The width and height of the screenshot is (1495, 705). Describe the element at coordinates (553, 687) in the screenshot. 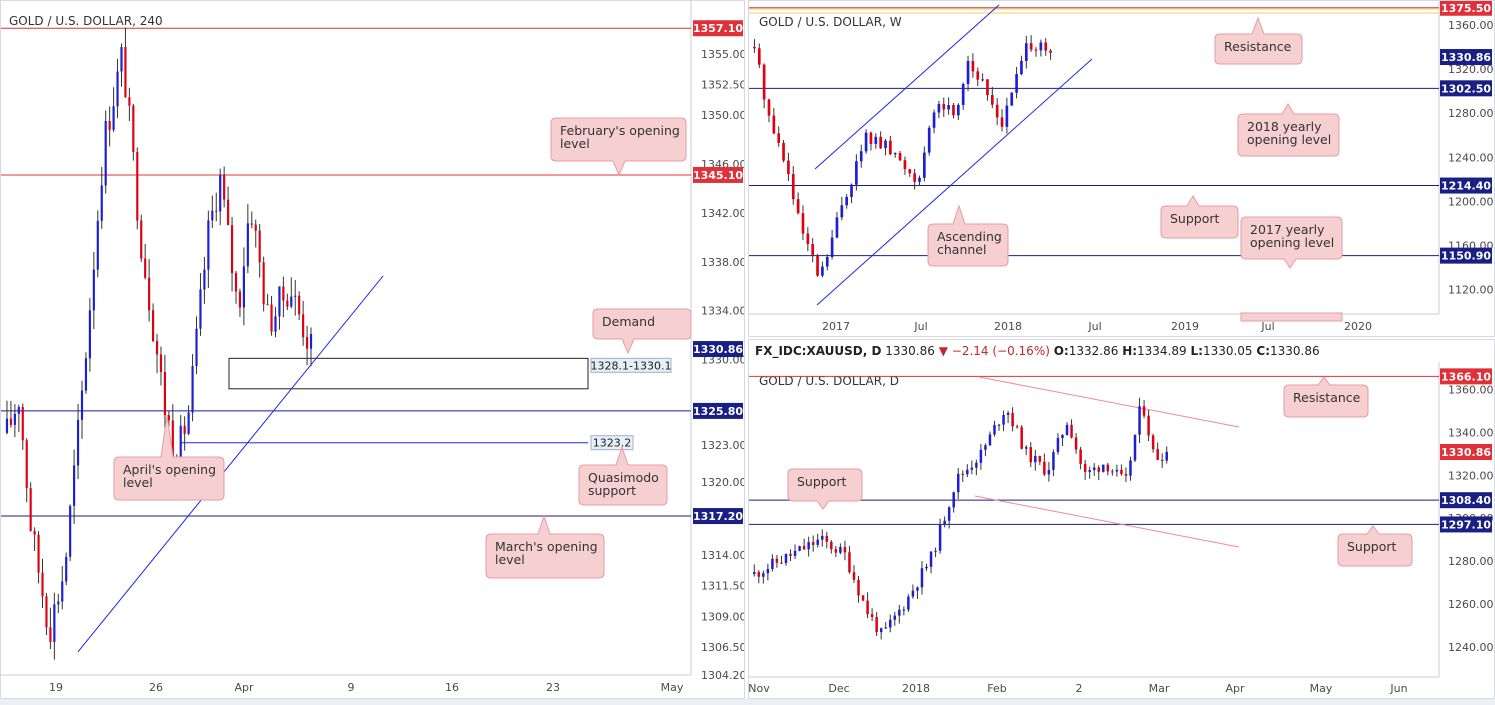

I see `x-tick-label: 23` at that location.